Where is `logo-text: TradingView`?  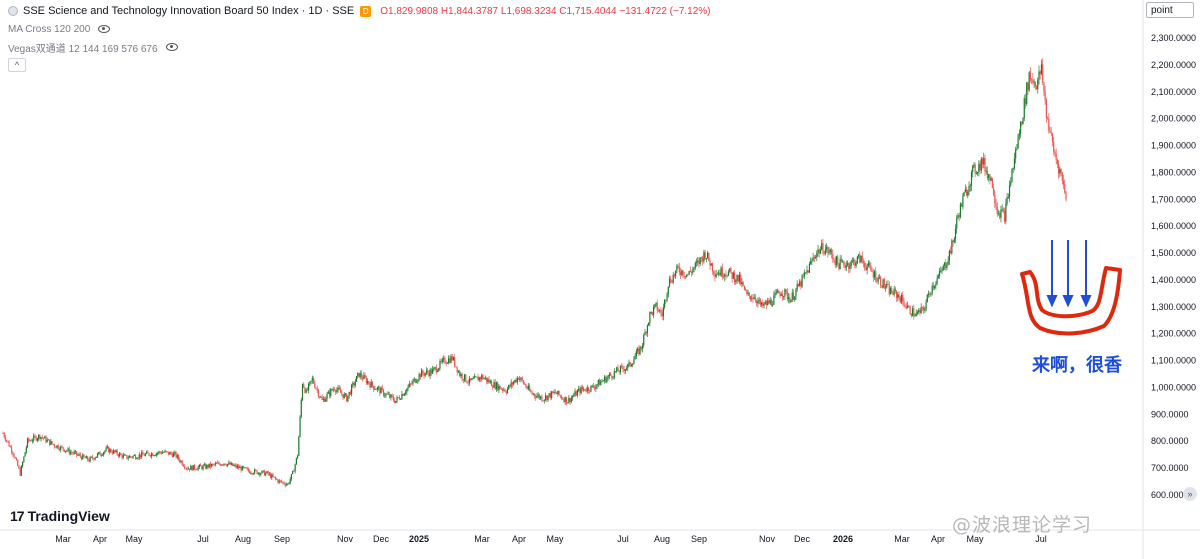 logo-text: TradingView is located at coordinates (68, 516).